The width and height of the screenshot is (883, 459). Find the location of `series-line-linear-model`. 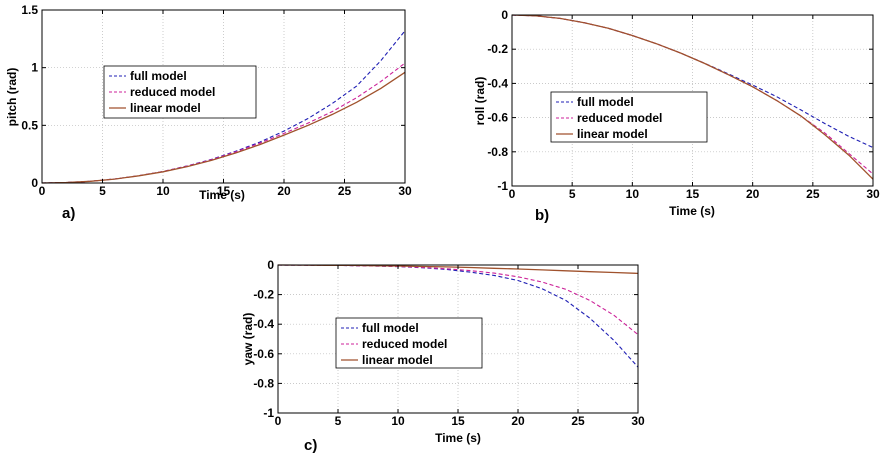

series-line-linear-model is located at coordinates (692, 97).